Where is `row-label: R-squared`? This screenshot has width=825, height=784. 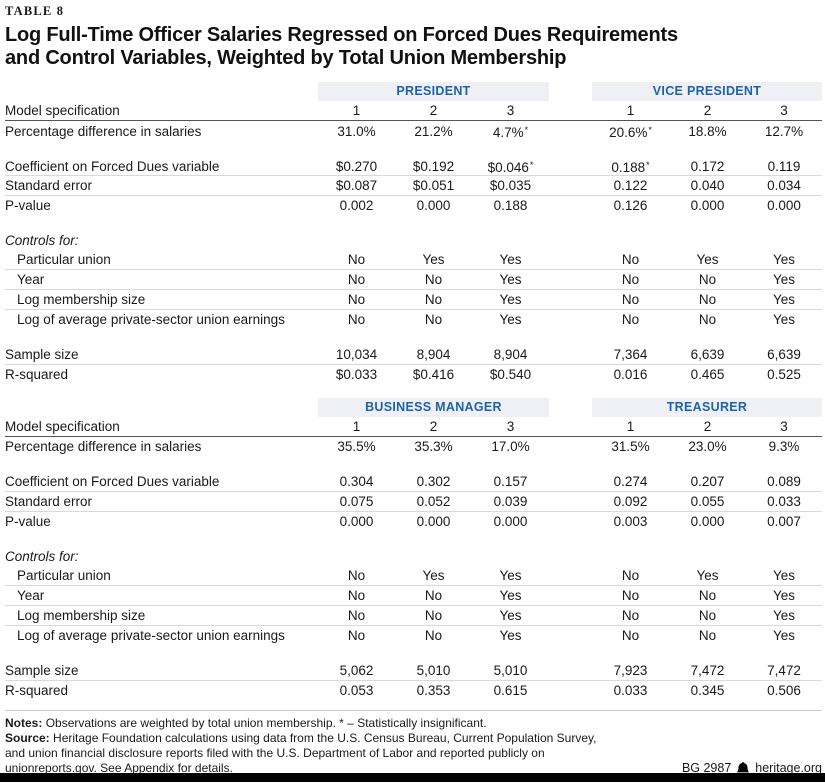 row-label: R-squared is located at coordinates (37, 374).